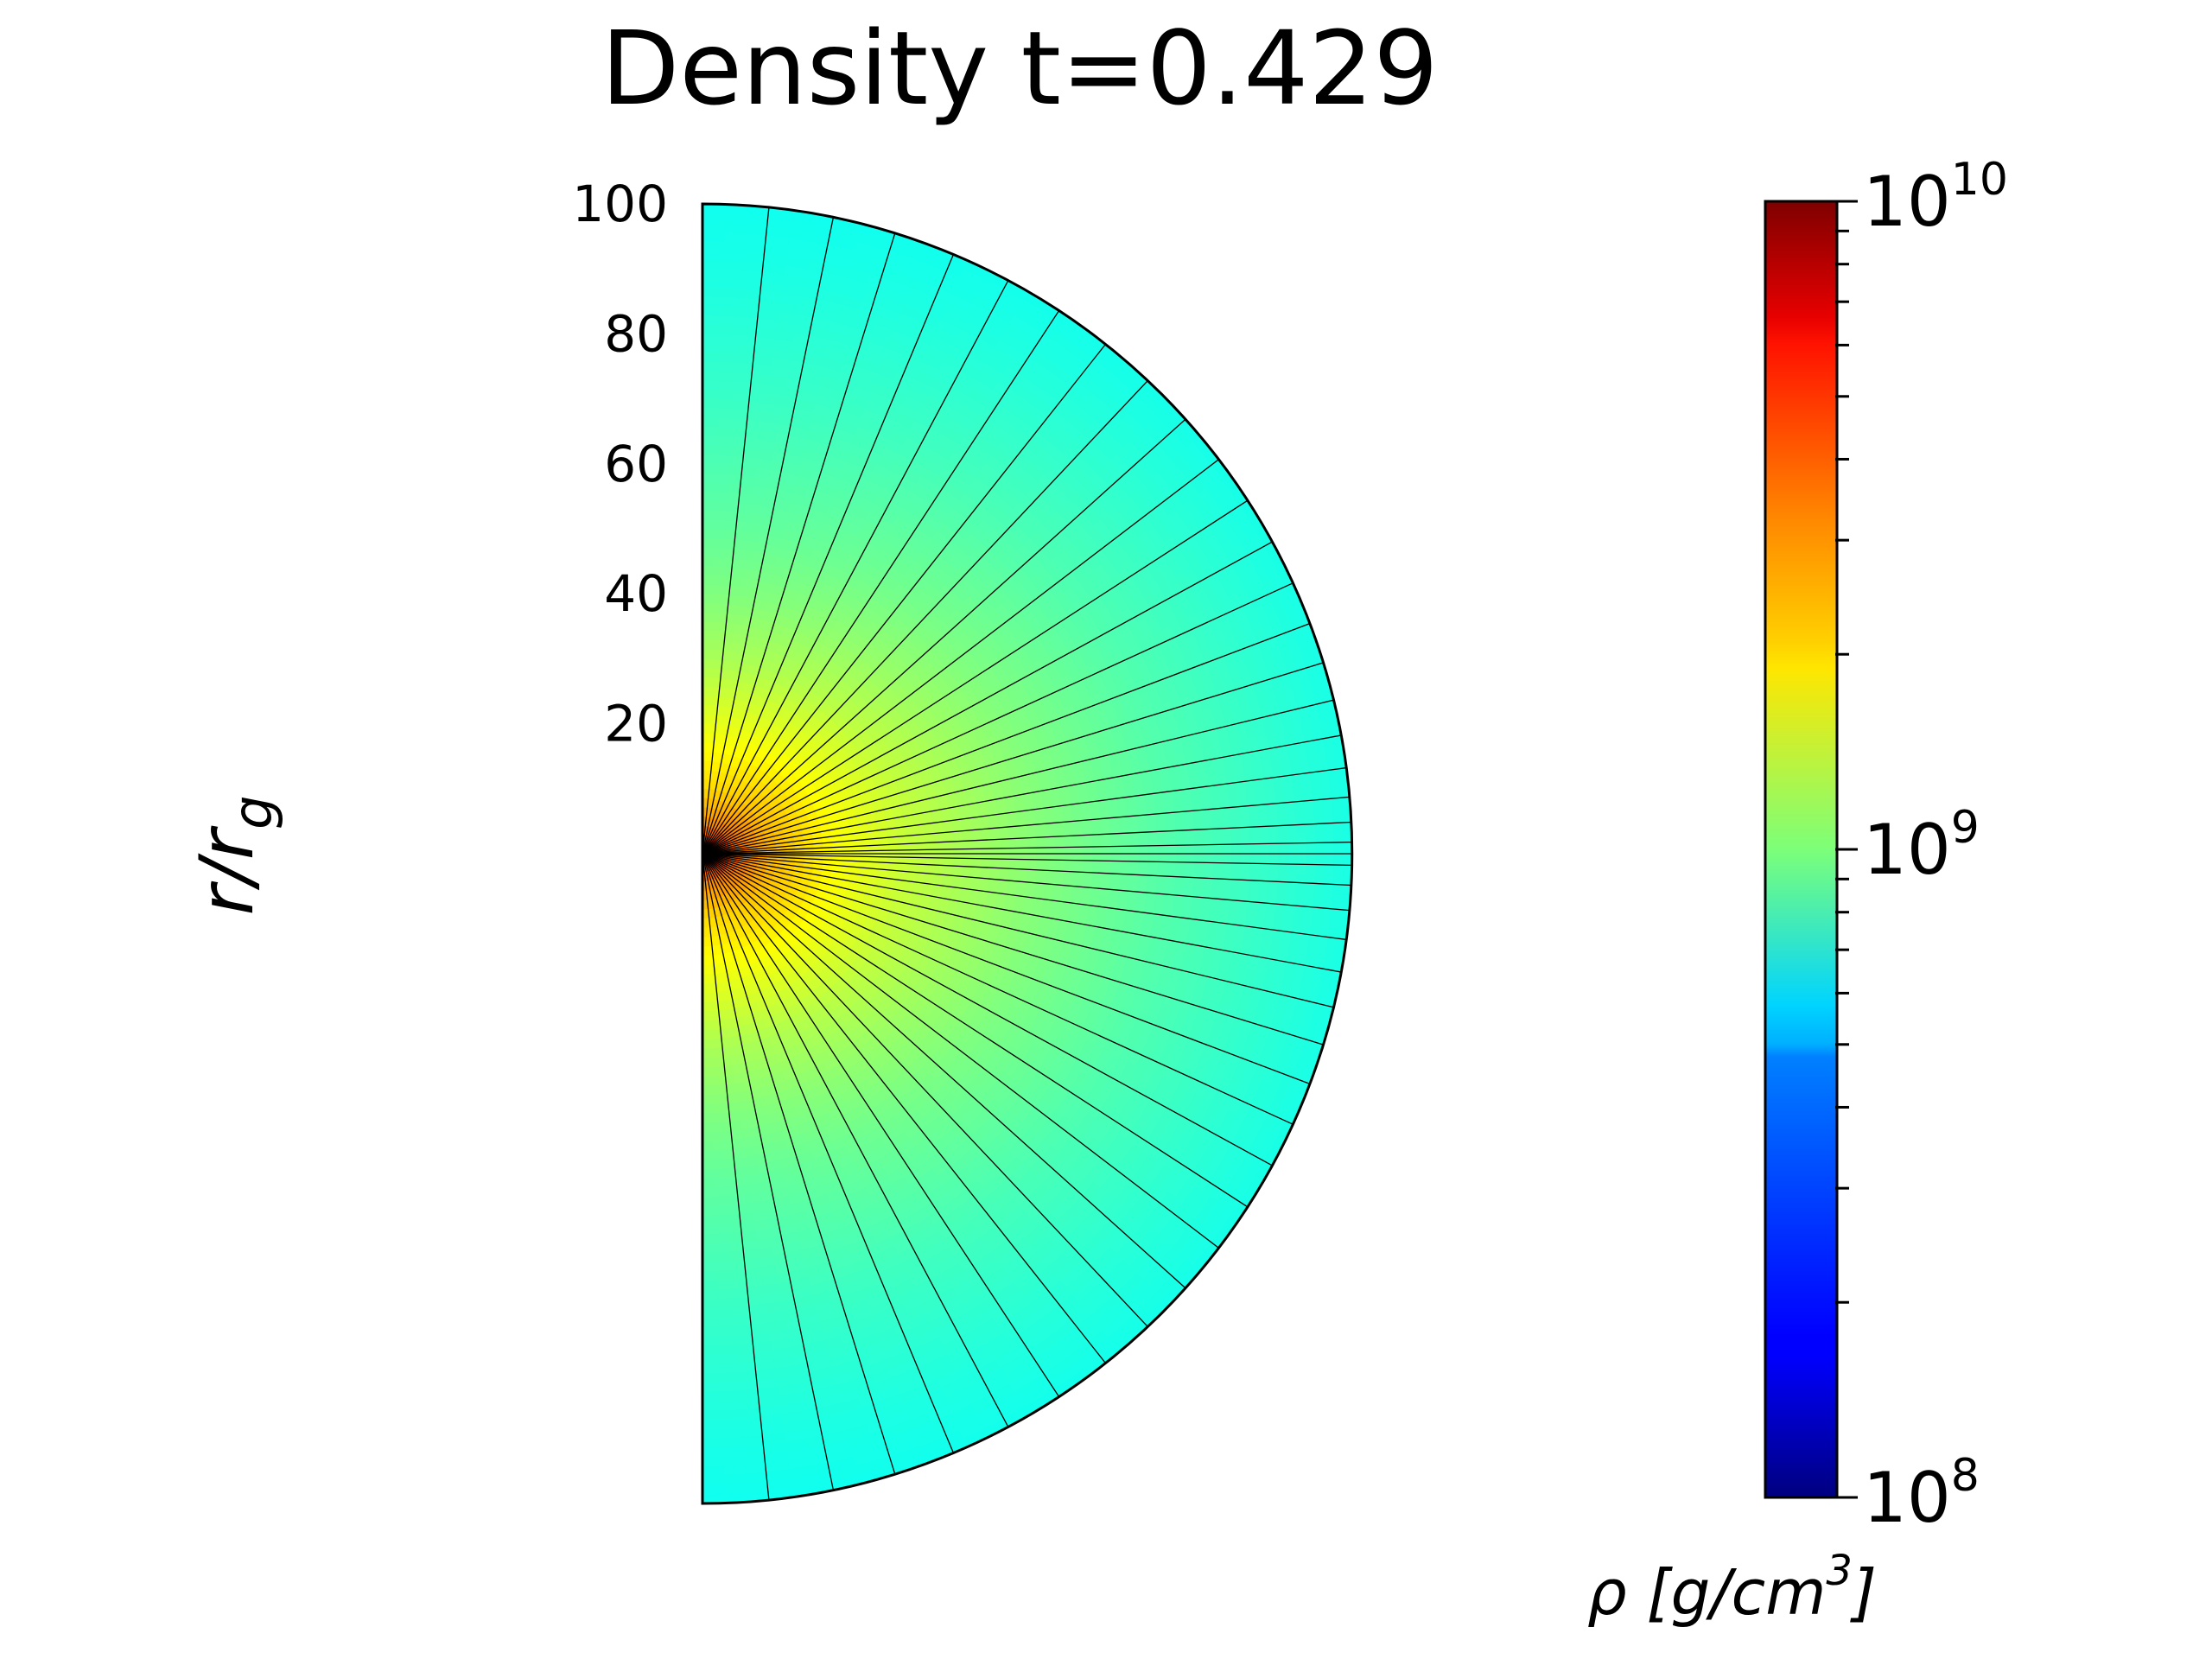 This screenshot has height=1659, width=2212. What do you see at coordinates (636, 464) in the screenshot?
I see `y-tick-label: 60` at bounding box center [636, 464].